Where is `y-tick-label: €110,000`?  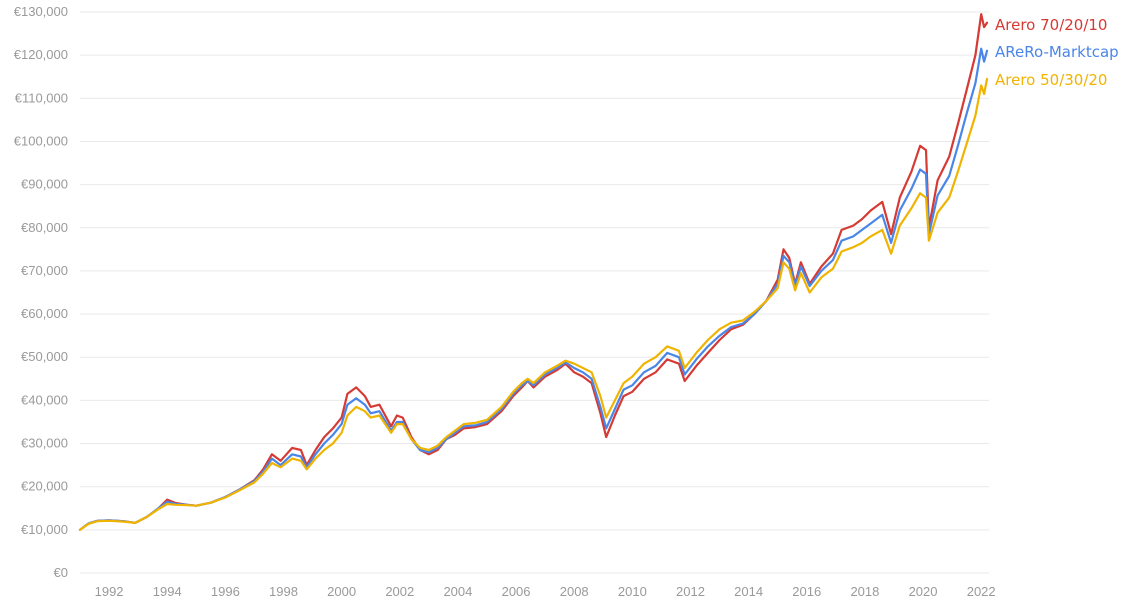
y-tick-label: €110,000 is located at coordinates (41, 97).